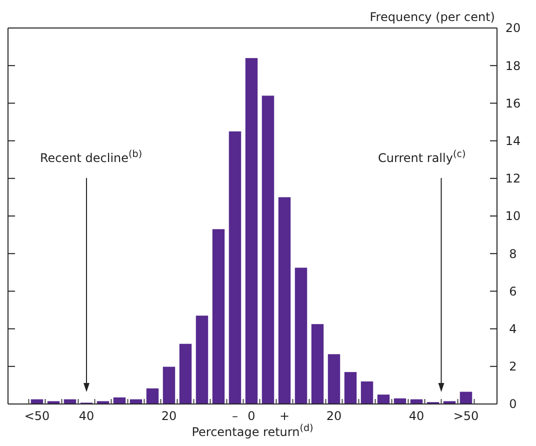 Image resolution: width=536 pixels, height=446 pixels. What do you see at coordinates (284, 416) in the screenshot?
I see `x-tick-label: +` at bounding box center [284, 416].